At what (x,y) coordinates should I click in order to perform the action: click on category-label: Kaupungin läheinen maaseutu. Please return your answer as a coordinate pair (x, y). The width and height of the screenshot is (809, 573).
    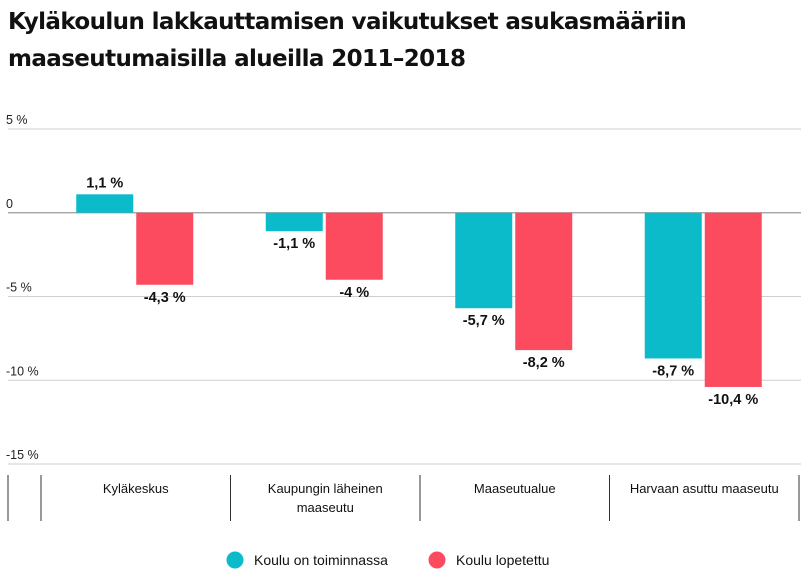
    Looking at the image, I should click on (325, 498).